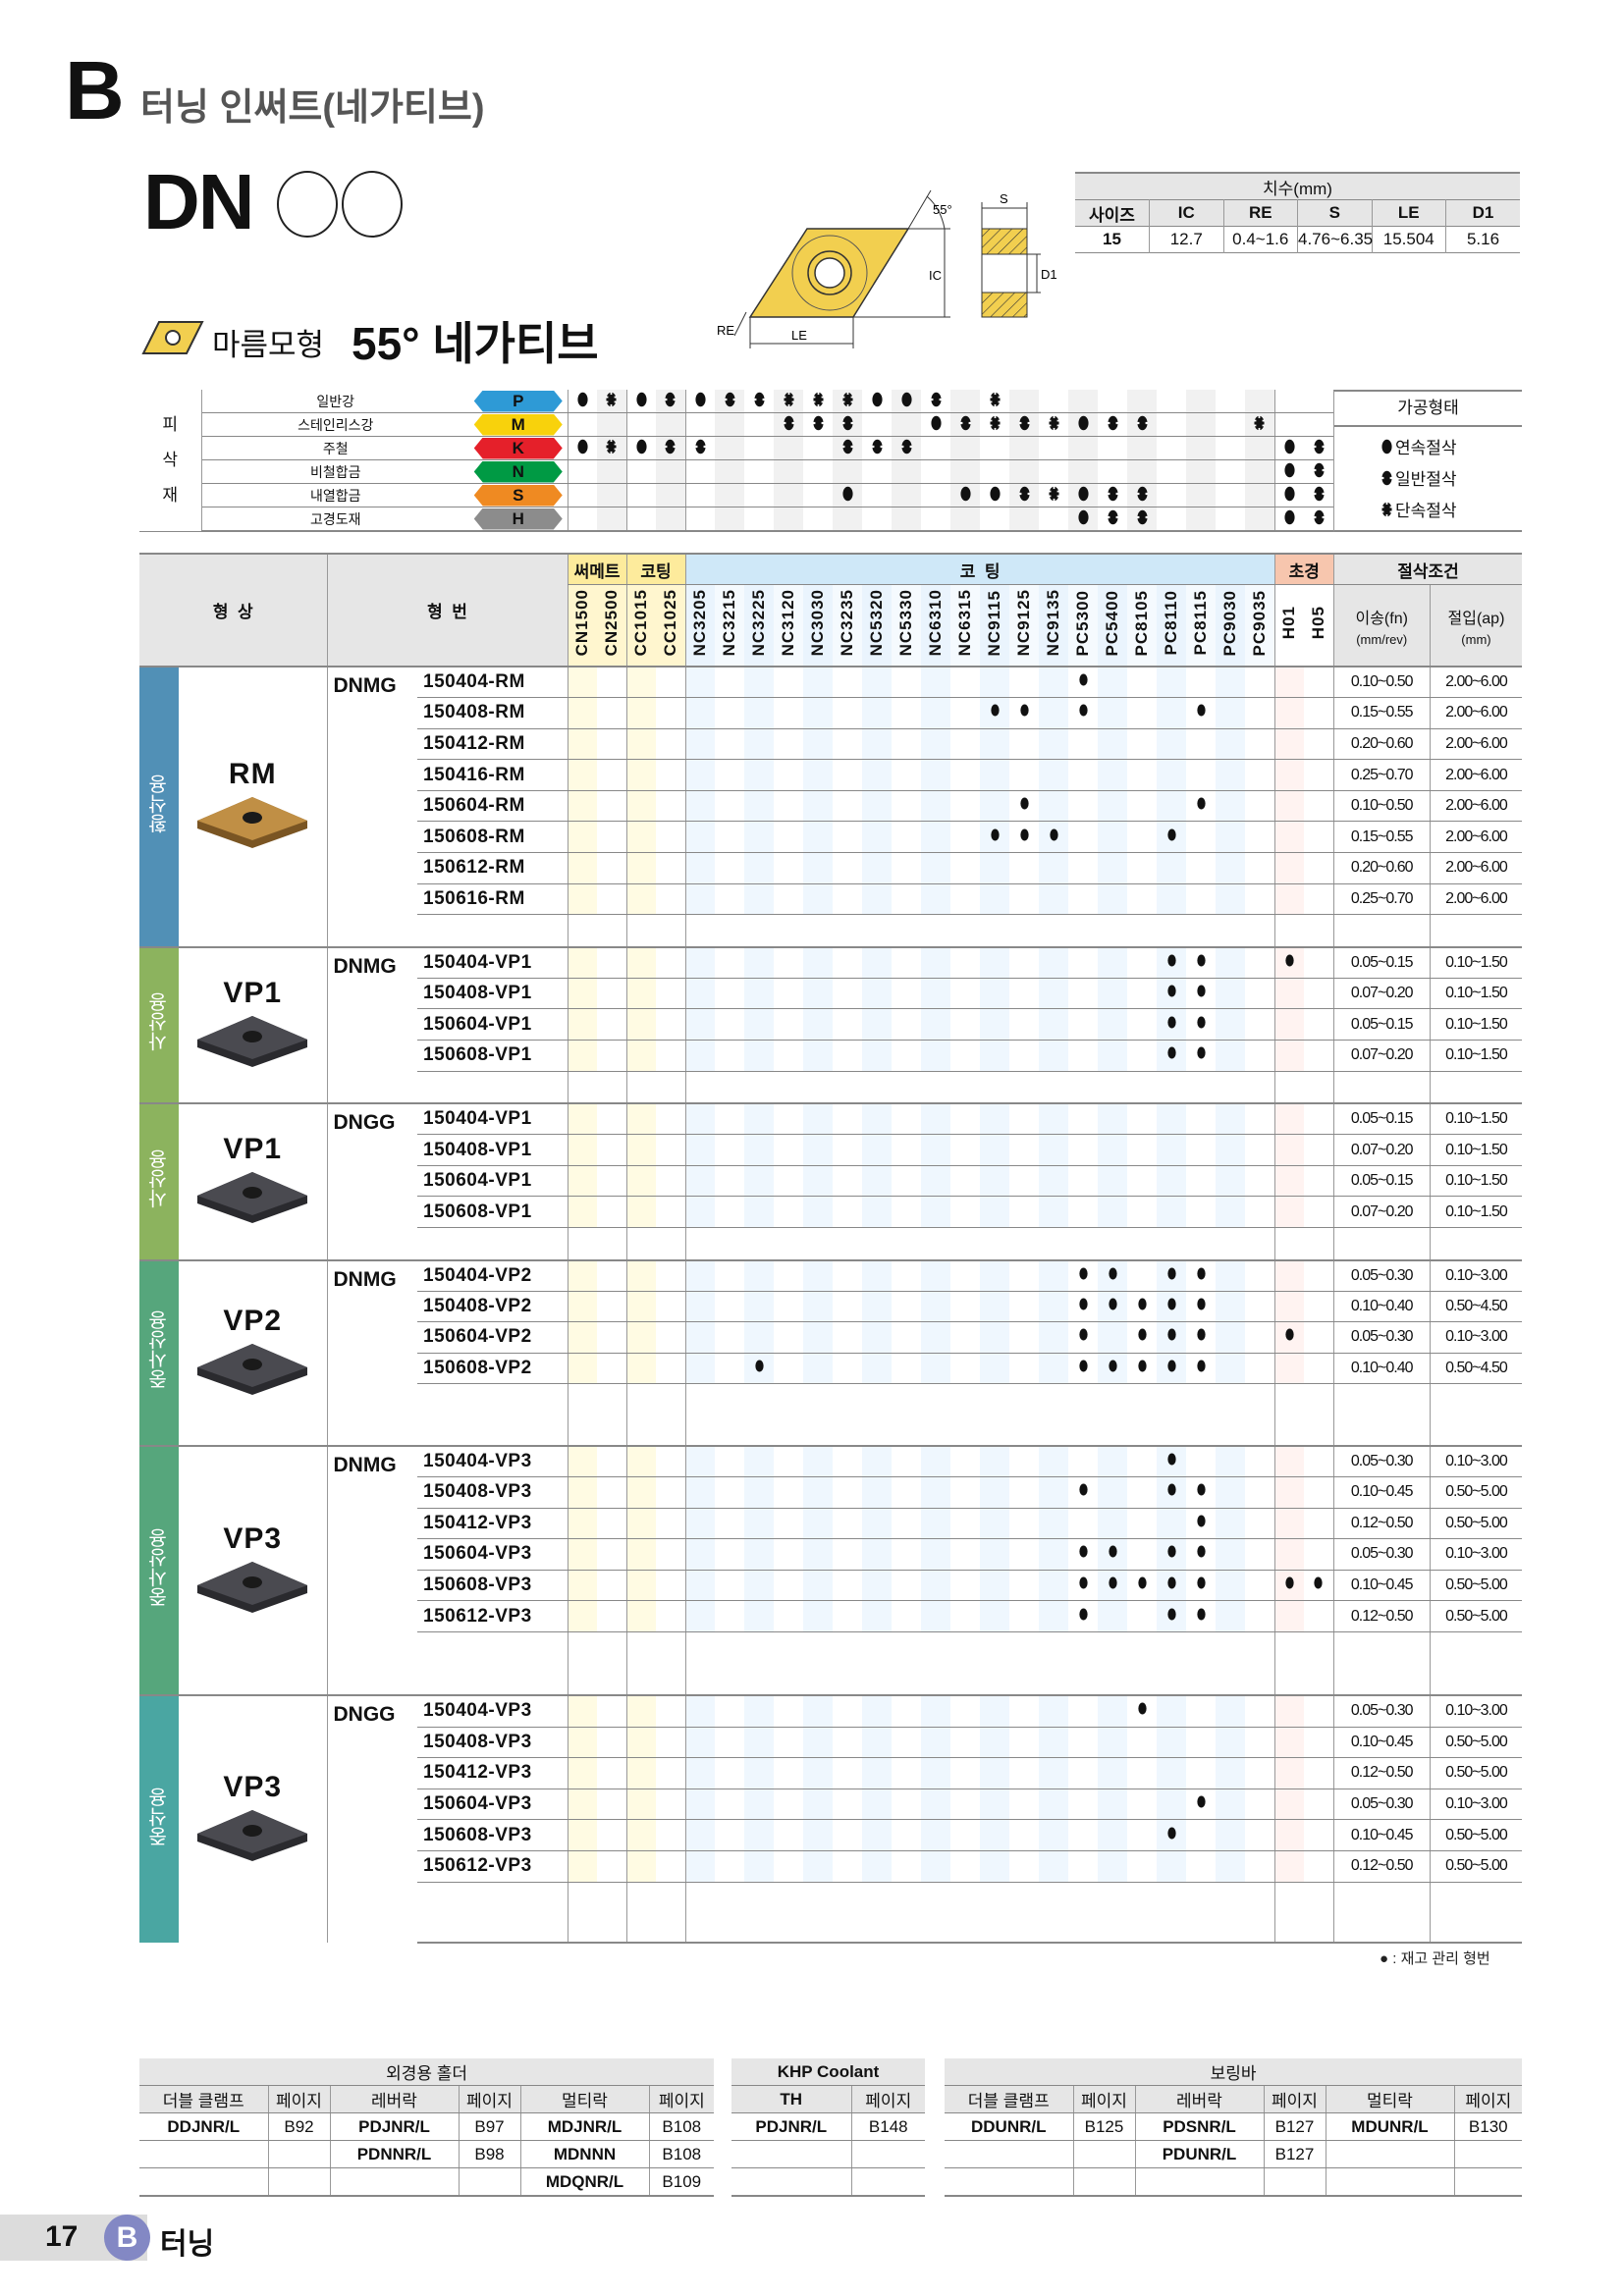  Describe the element at coordinates (584, 2099) in the screenshot. I see `holder-column-header: 멀티락` at that location.